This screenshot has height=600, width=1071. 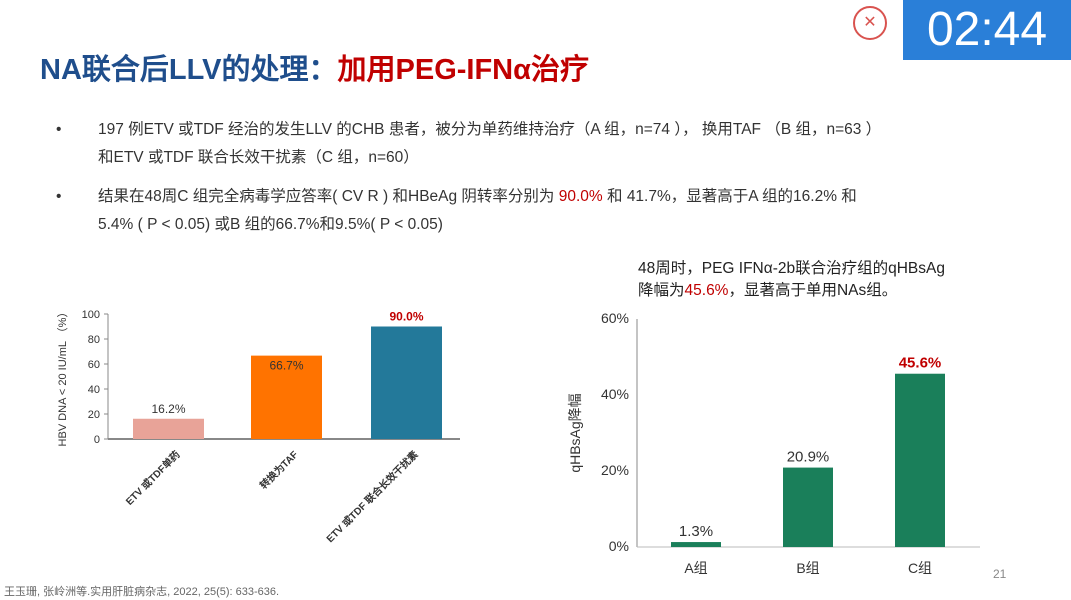 What do you see at coordinates (920, 568) in the screenshot?
I see `x-category-label: C组` at bounding box center [920, 568].